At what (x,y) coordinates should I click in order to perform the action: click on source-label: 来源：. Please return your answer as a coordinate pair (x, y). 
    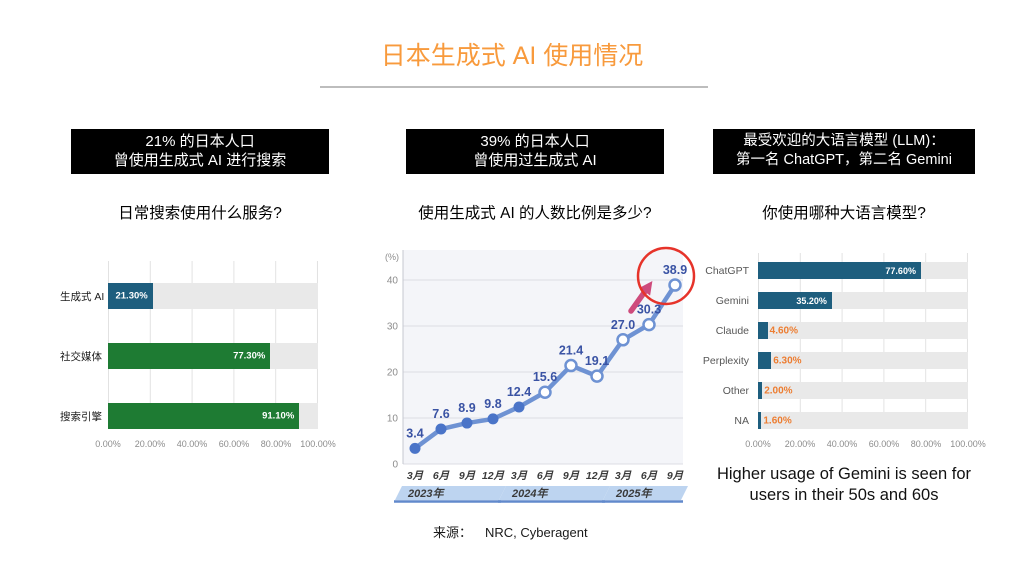
    Looking at the image, I should click on (453, 532).